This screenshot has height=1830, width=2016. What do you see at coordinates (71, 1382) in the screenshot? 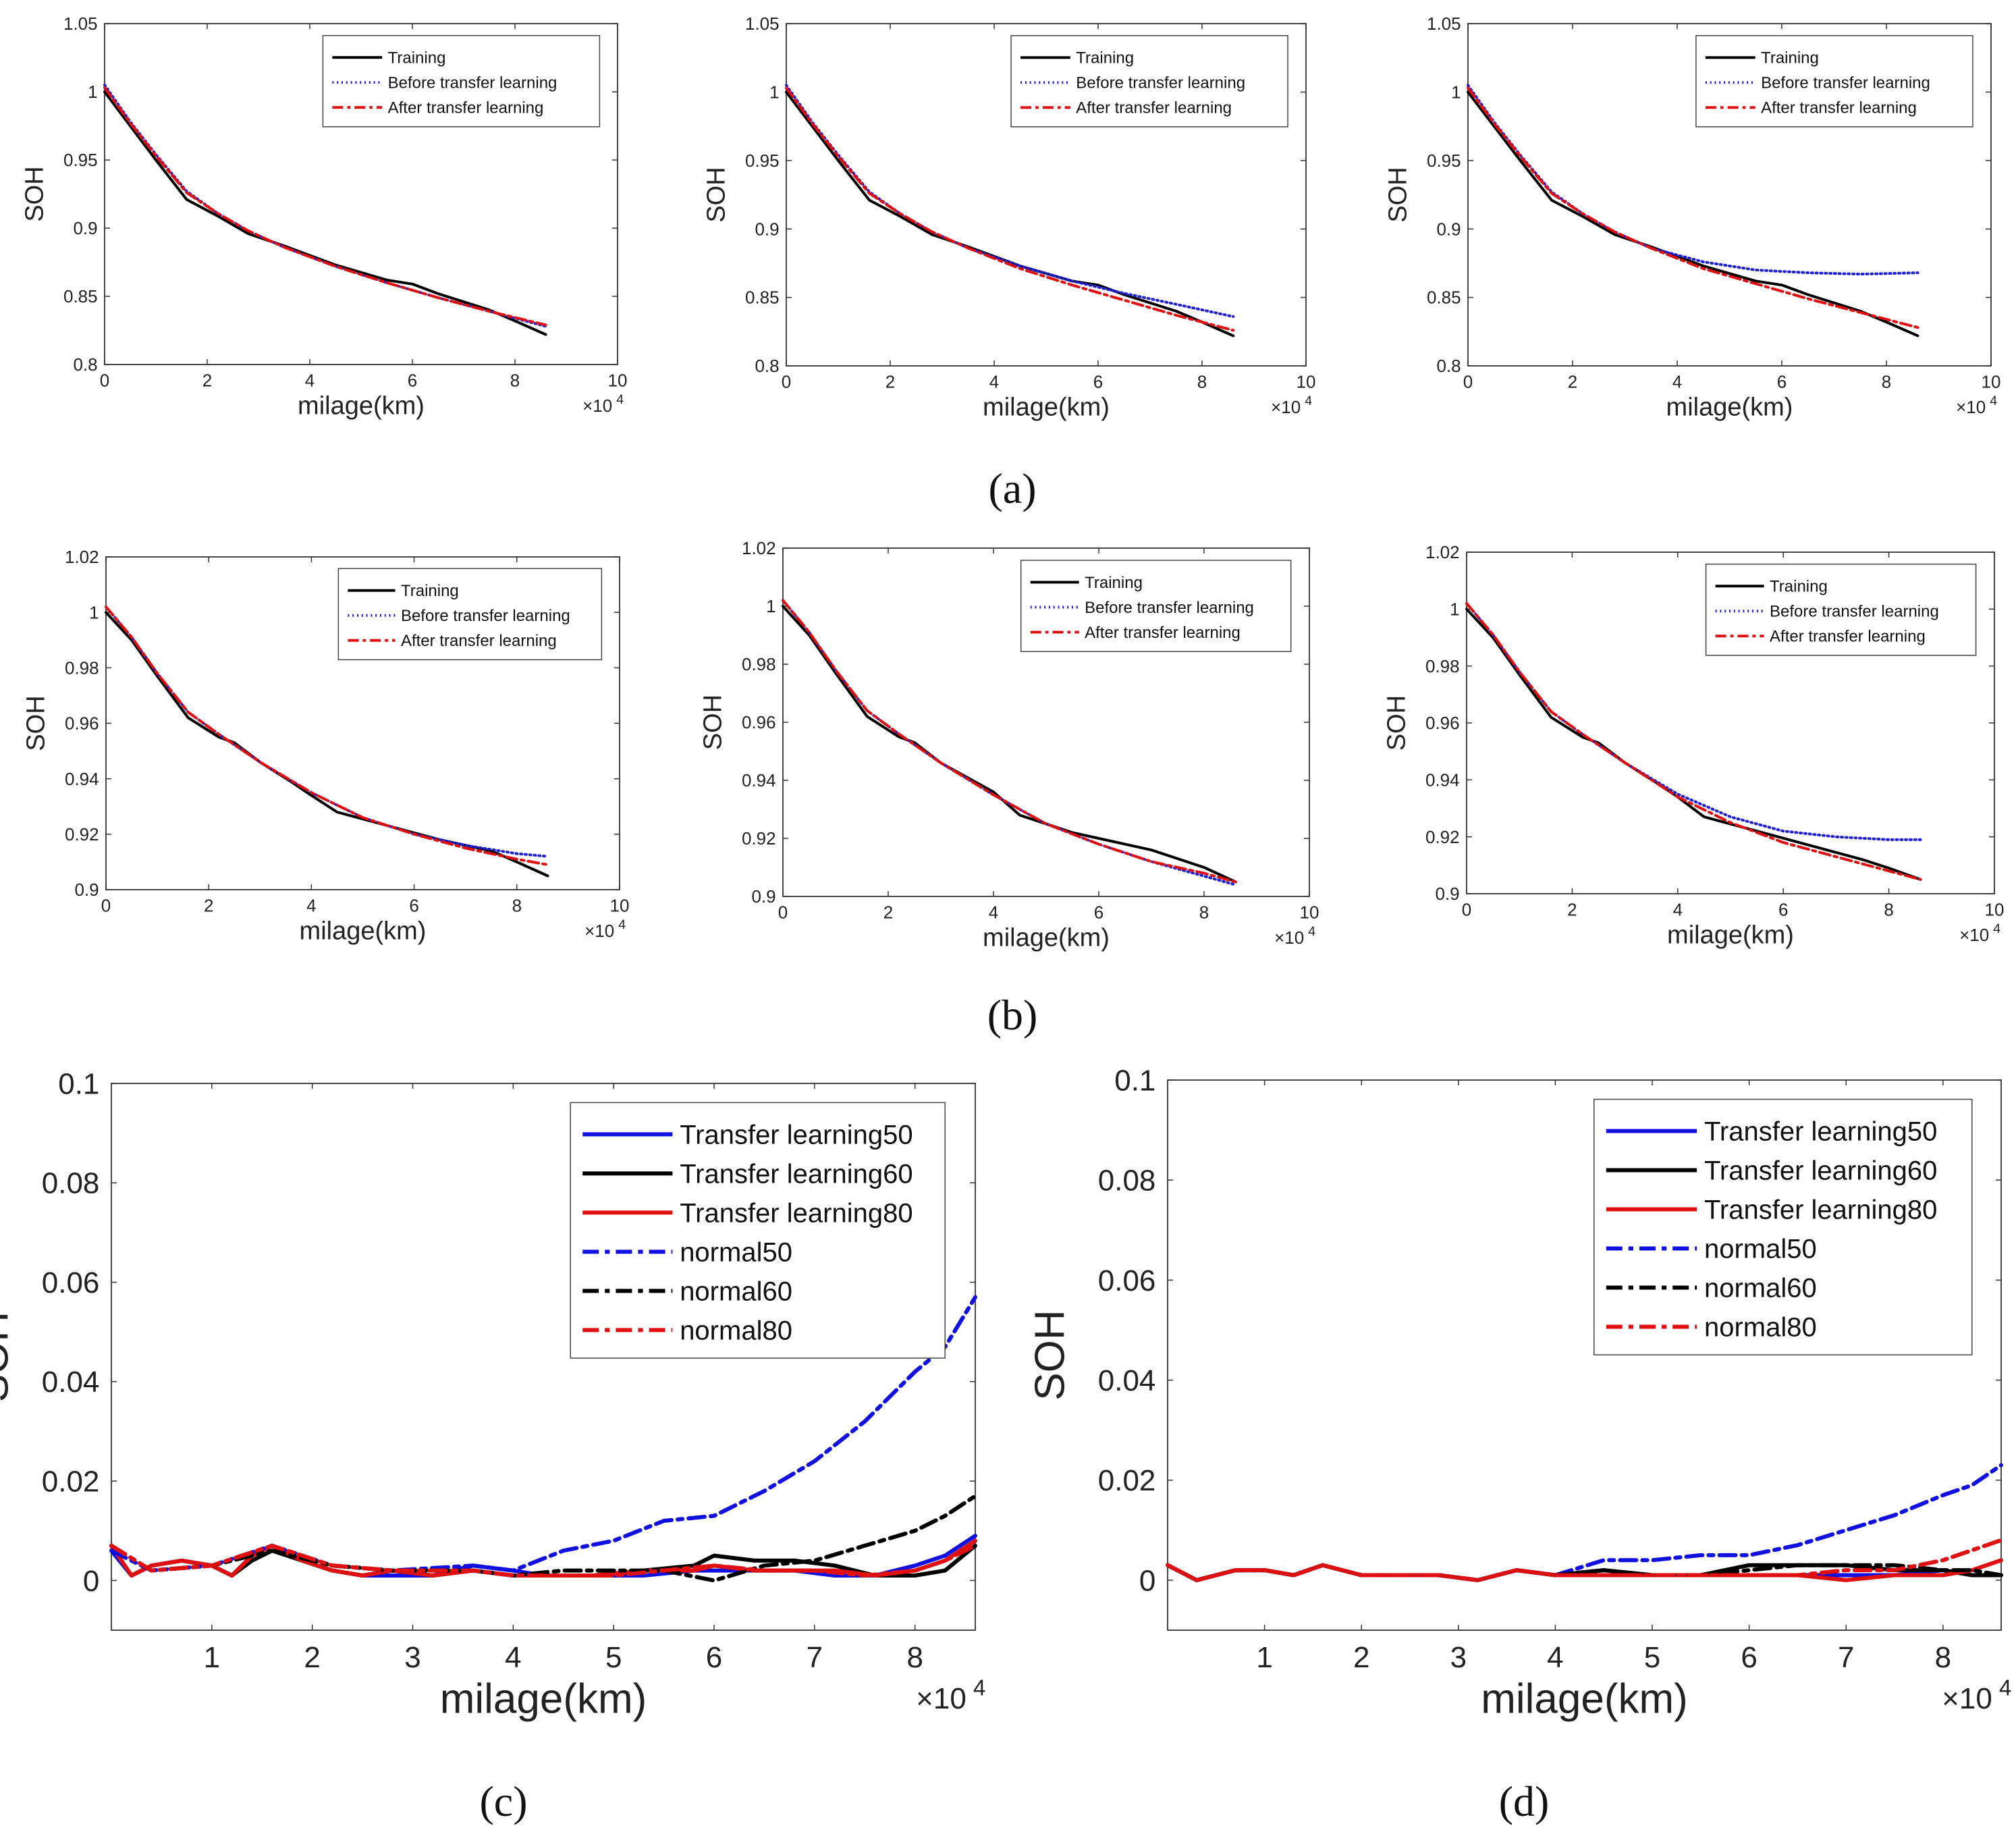
I see `y-tick-label: 0.04` at bounding box center [71, 1382].